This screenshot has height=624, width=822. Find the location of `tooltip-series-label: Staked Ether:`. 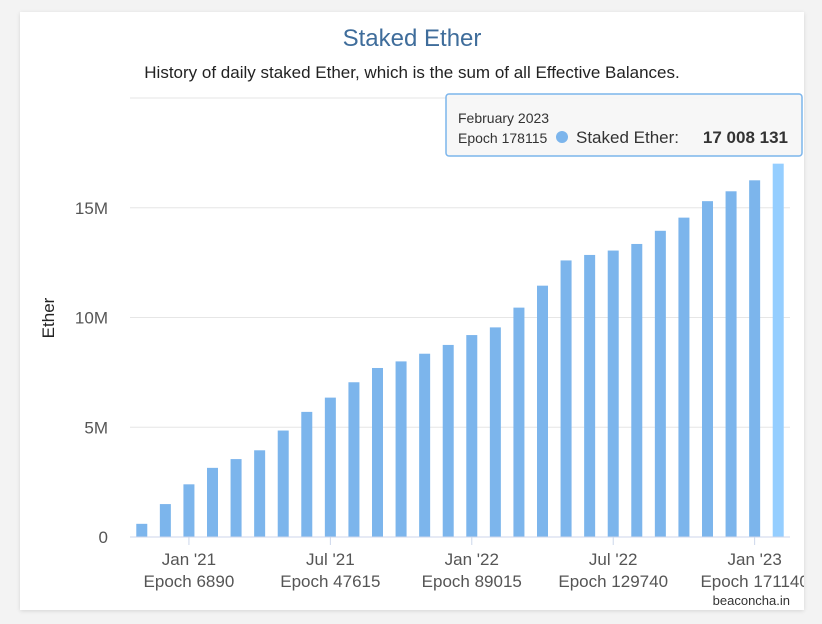

tooltip-series-label: Staked Ether: is located at coordinates (627, 137).